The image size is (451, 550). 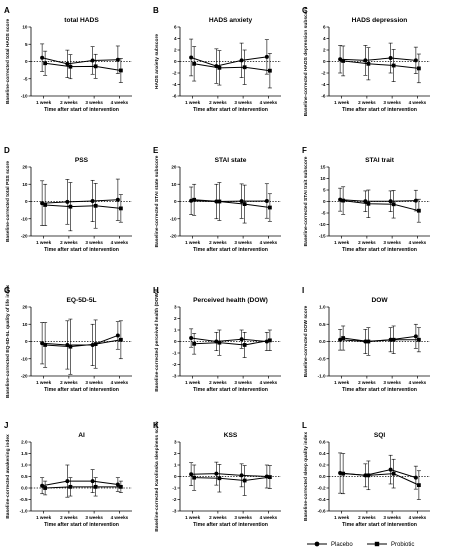 What do you see at coordinates (322, 324) in the screenshot?
I see `y-tick-label: 0.5` at bounding box center [322, 324].